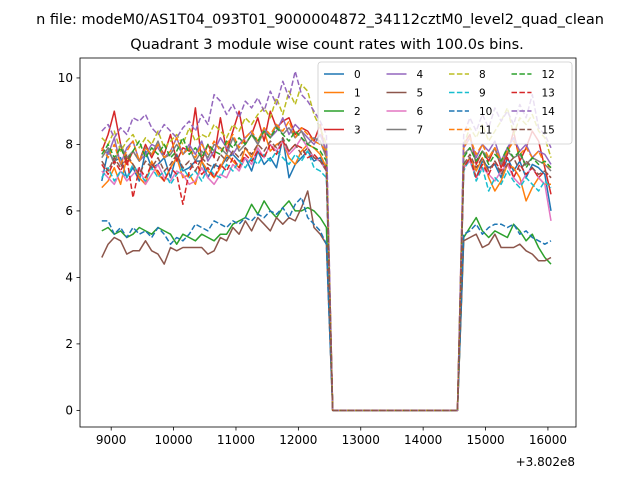 The height and width of the screenshot is (480, 640). Describe the element at coordinates (236, 440) in the screenshot. I see `x-tick-label: 11000` at that location.